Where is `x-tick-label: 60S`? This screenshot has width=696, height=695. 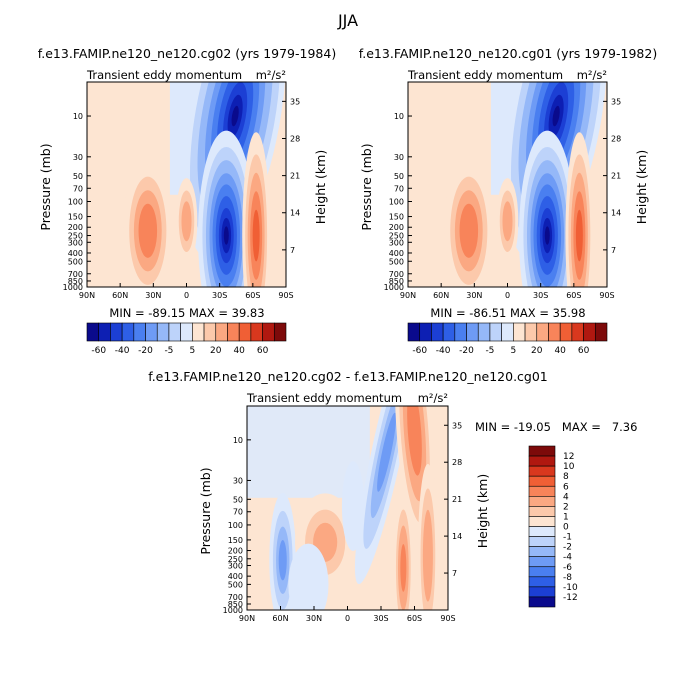 x-tick-label: 60S is located at coordinates (252, 295).